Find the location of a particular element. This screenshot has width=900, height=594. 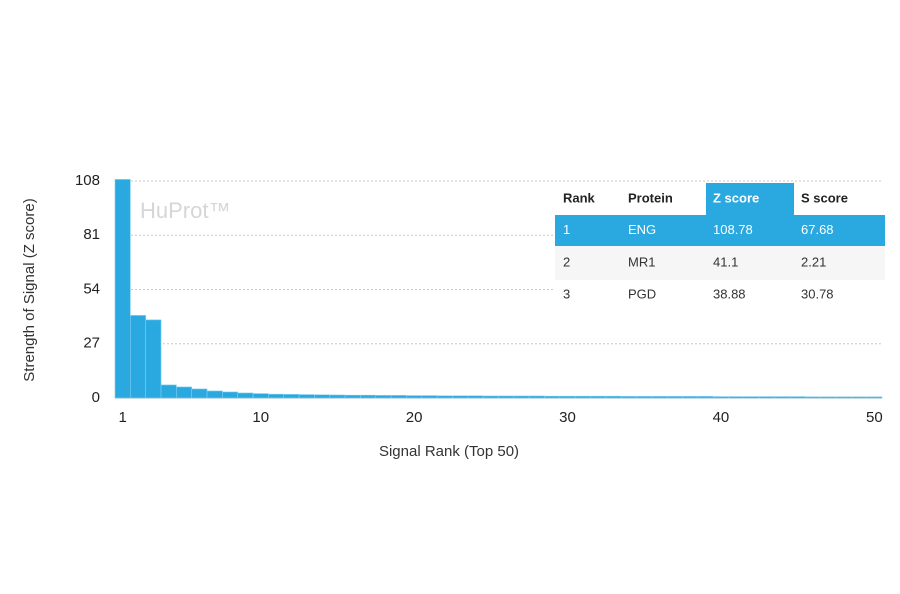

table-cell: 38.88 is located at coordinates (729, 293).